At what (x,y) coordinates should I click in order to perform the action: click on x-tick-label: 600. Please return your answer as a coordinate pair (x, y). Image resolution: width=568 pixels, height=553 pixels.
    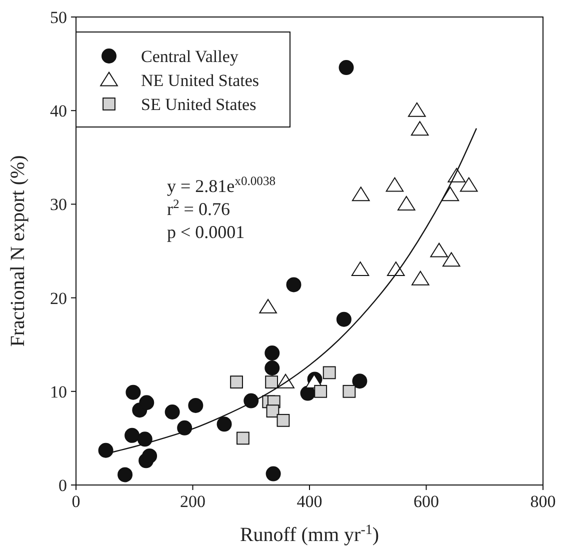
    Looking at the image, I should click on (426, 501).